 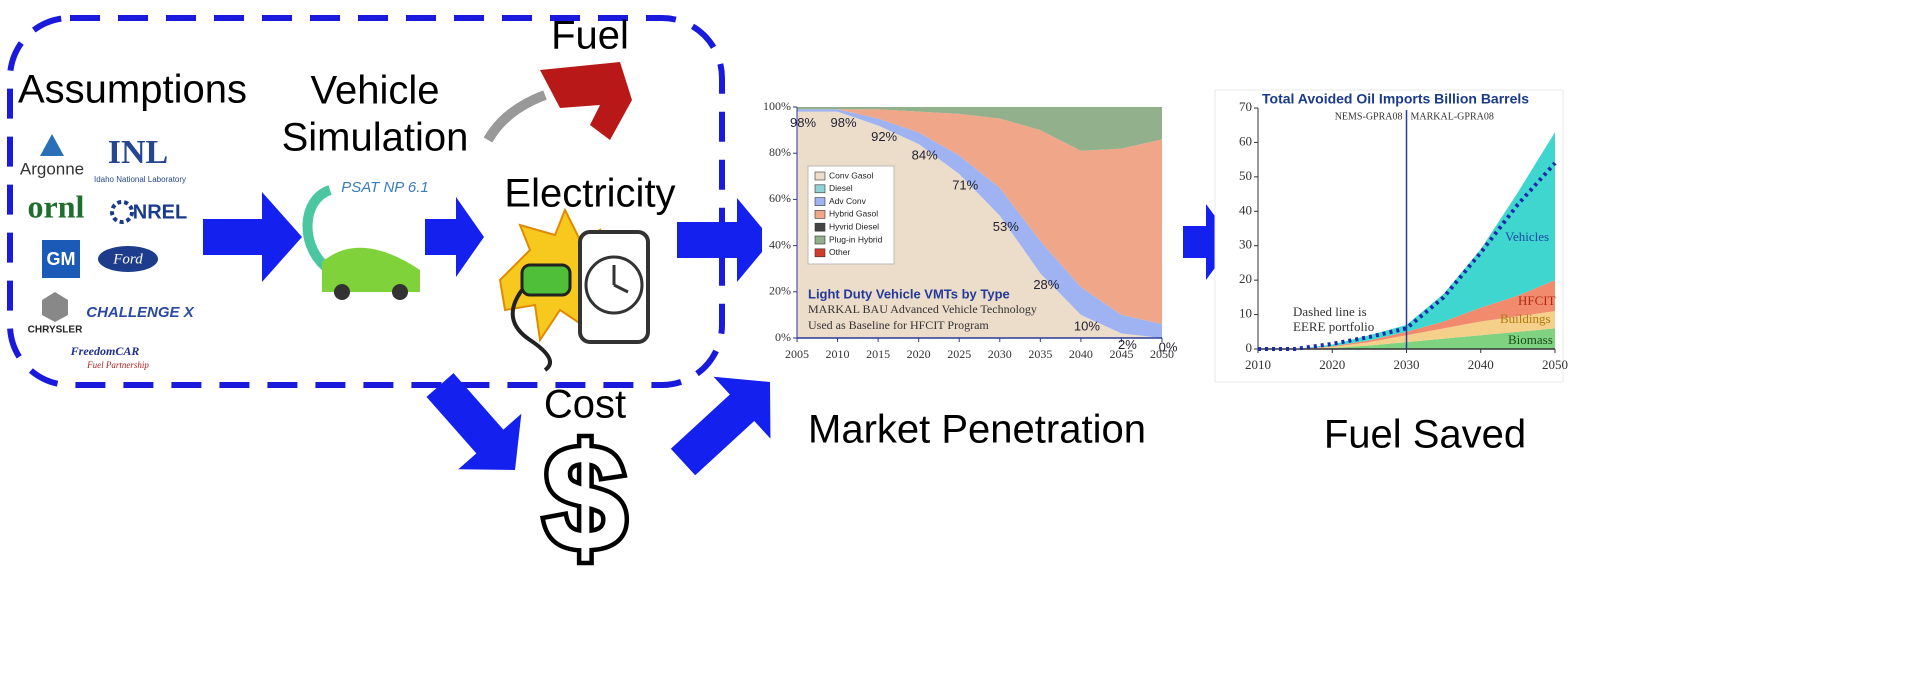 I want to click on legend-label: Other, so click(x=839, y=252).